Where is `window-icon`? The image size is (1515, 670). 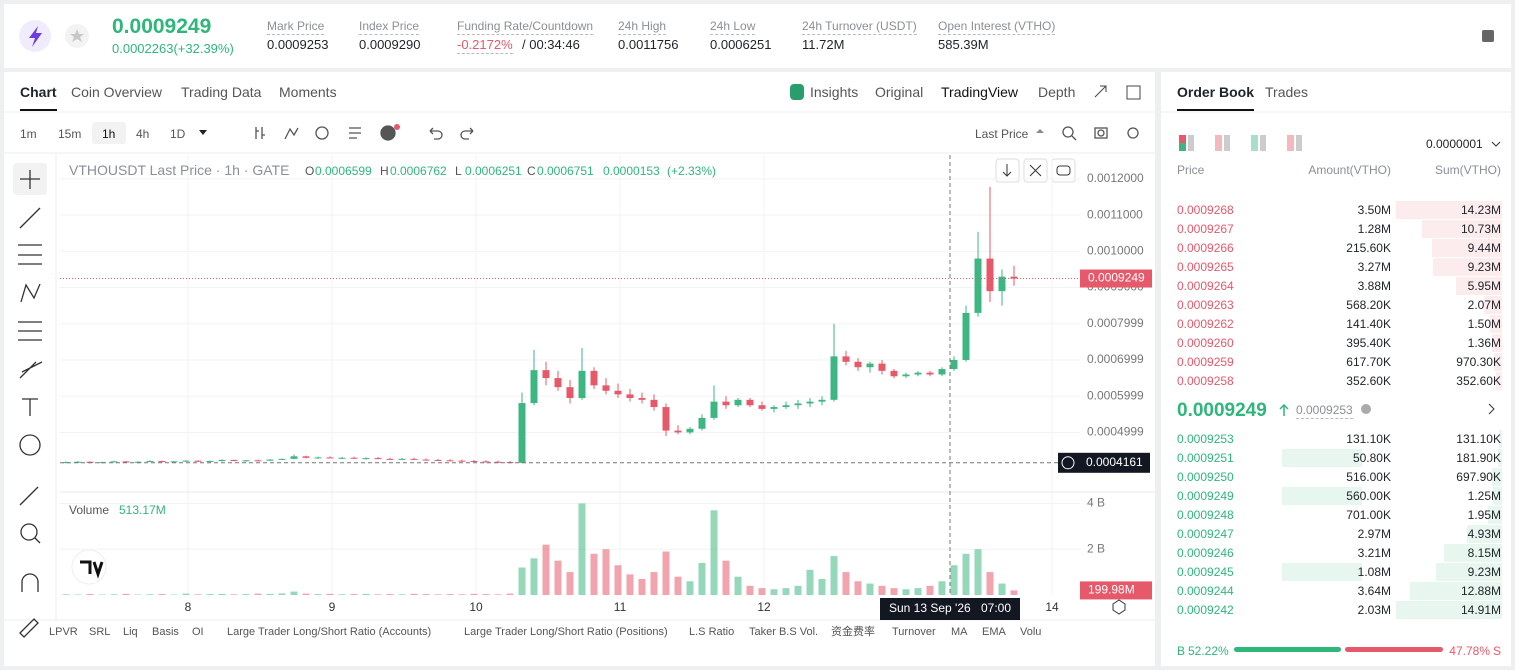 window-icon is located at coordinates (1133, 92).